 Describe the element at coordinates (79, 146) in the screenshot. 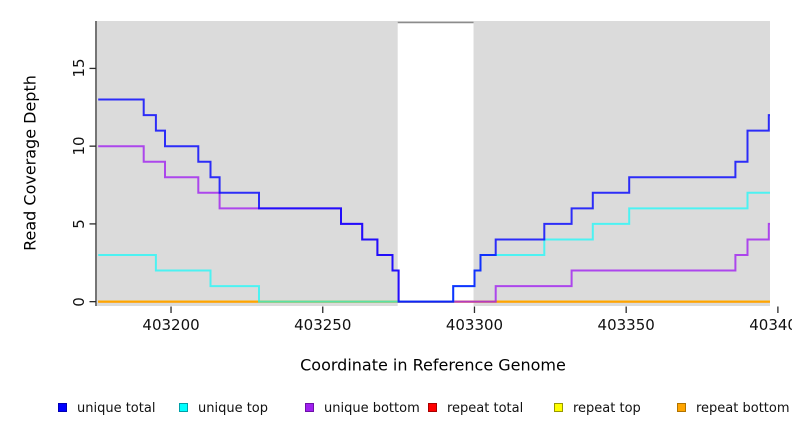

I see `y-tick-label: 10` at that location.